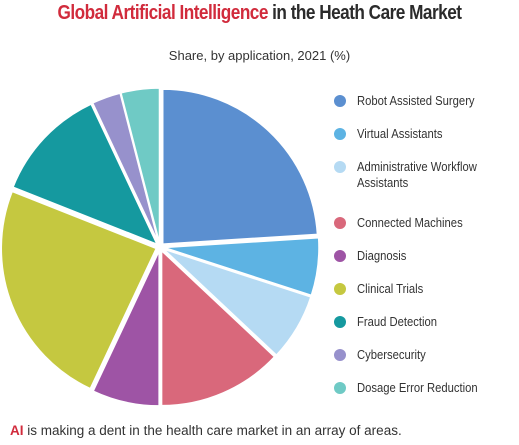 The image size is (519, 445). Describe the element at coordinates (391, 355) in the screenshot. I see `legend-label: Cybersecurity` at that location.